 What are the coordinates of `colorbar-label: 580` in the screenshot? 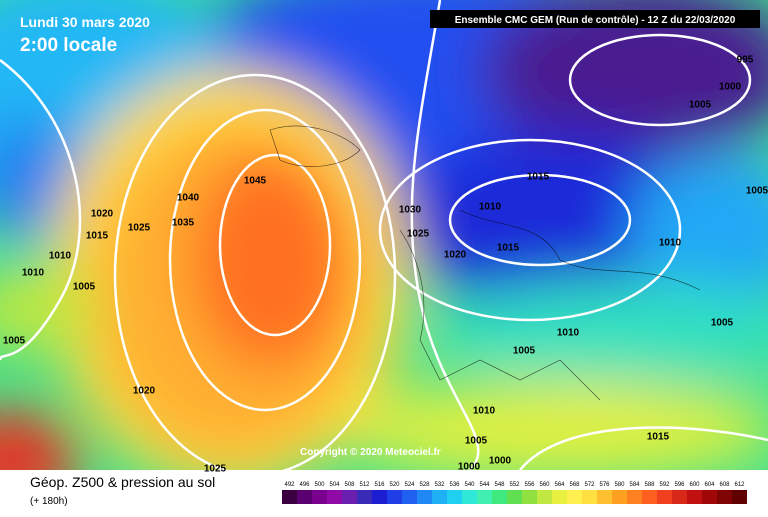 It's located at (619, 485).